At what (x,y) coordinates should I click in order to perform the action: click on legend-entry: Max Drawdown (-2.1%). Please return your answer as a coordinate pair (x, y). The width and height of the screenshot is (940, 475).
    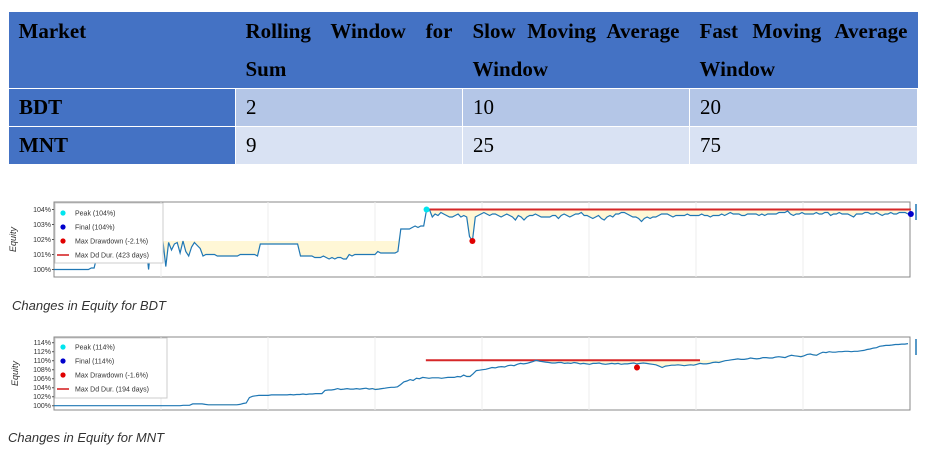
    Looking at the image, I should click on (111, 242).